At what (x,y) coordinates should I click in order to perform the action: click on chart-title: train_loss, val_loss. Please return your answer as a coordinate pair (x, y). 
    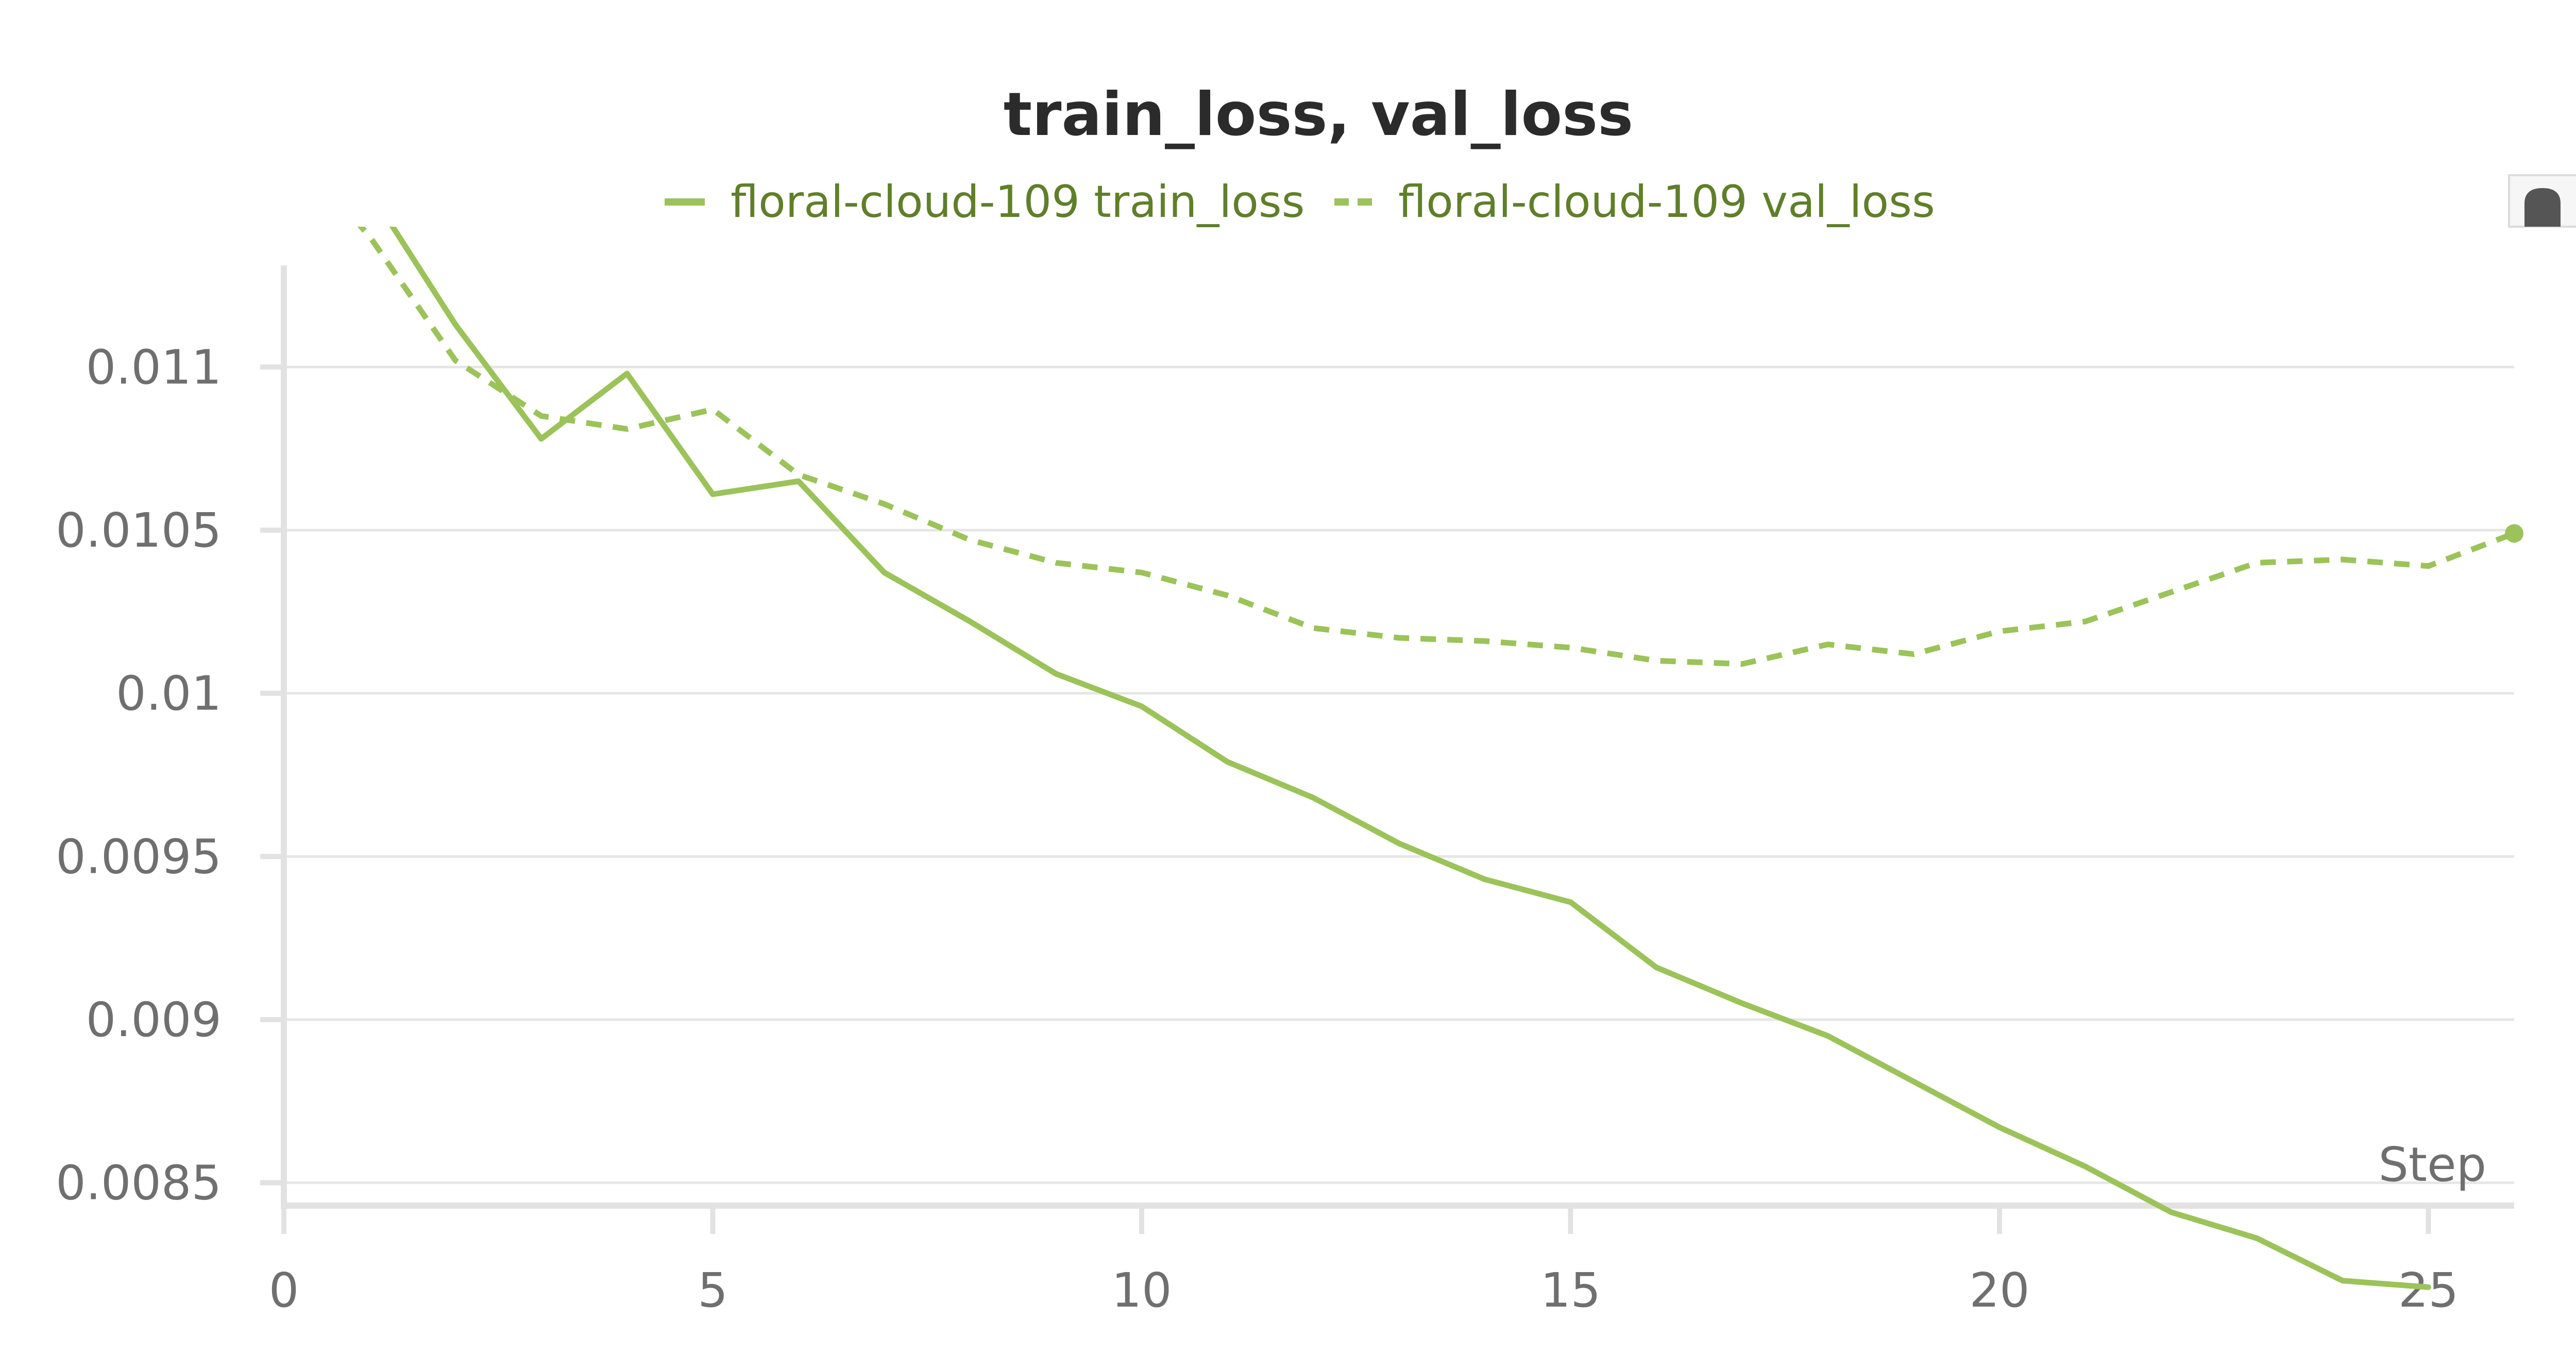
    Looking at the image, I should click on (1318, 115).